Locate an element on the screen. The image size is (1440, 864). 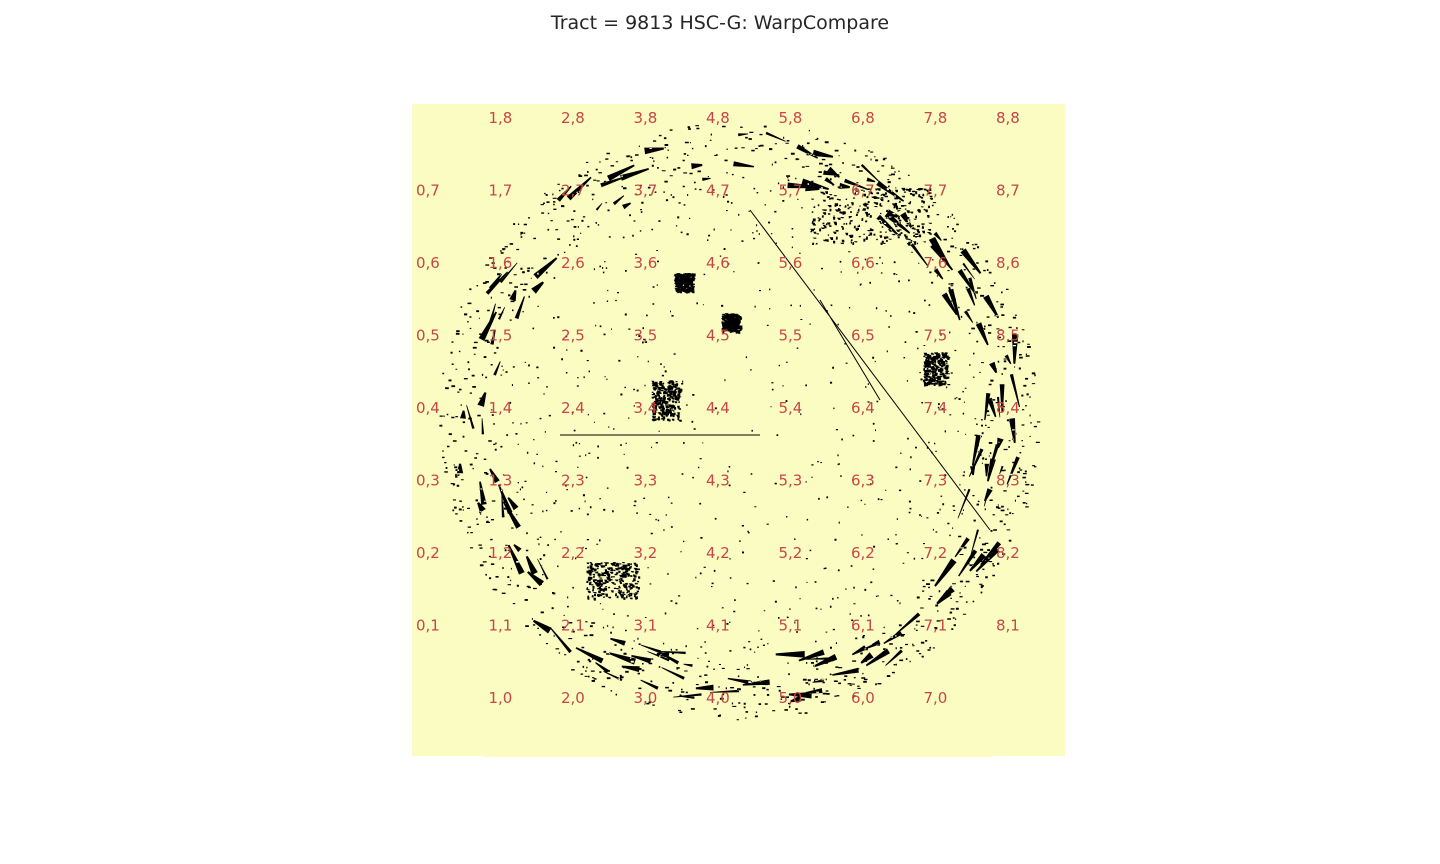
patch-label-8-2: 8,2 is located at coordinates (1008, 553).